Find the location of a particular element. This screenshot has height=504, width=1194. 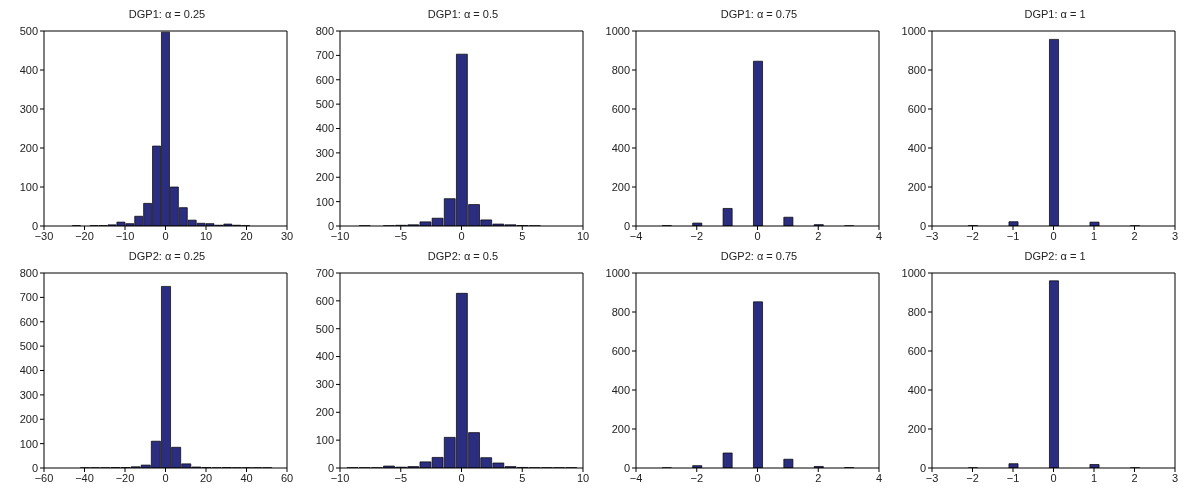

x-tick-label: −40 is located at coordinates (84, 477).